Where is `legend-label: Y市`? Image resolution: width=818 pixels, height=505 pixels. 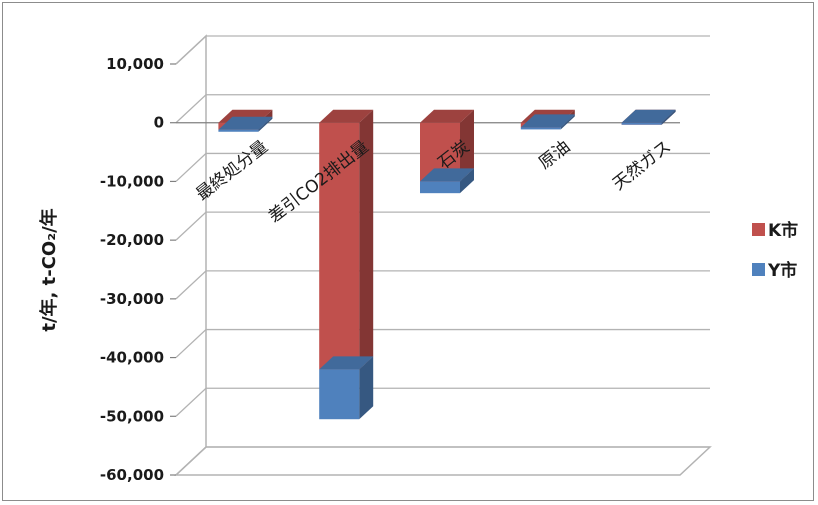
legend-label: Y市 is located at coordinates (782, 270).